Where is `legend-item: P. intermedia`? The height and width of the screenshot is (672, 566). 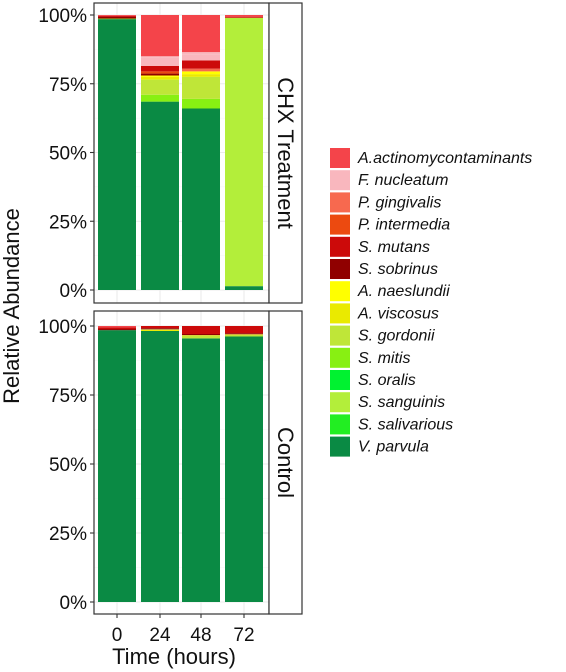
legend-item: P. intermedia is located at coordinates (390, 224).